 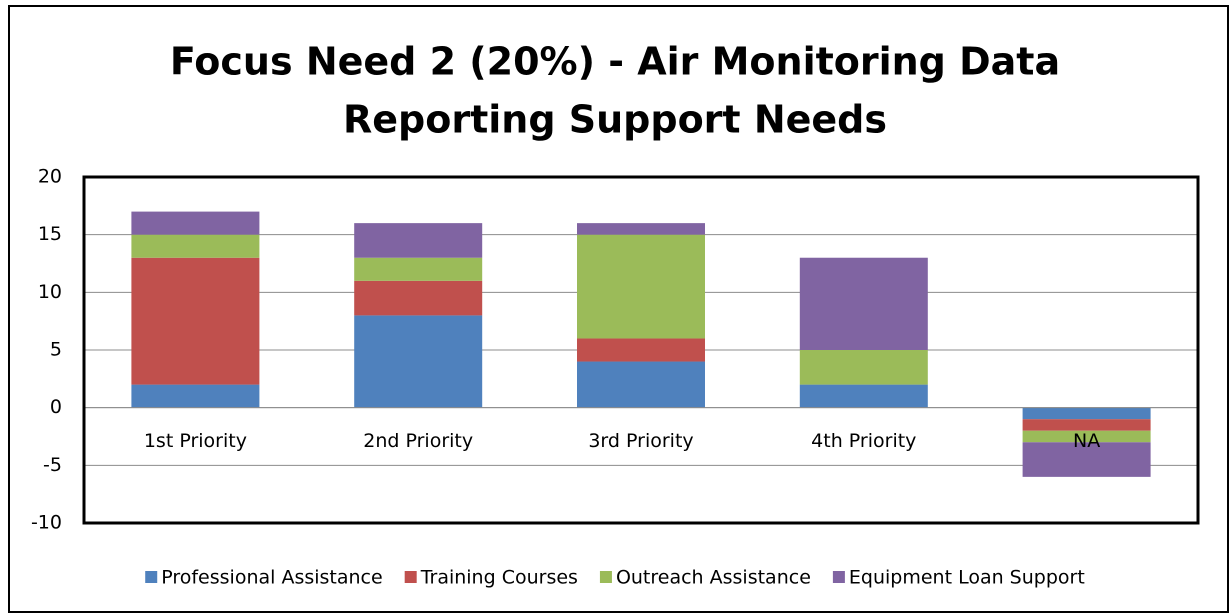 I want to click on legend-label: Professional Assistance, so click(x=271, y=578).